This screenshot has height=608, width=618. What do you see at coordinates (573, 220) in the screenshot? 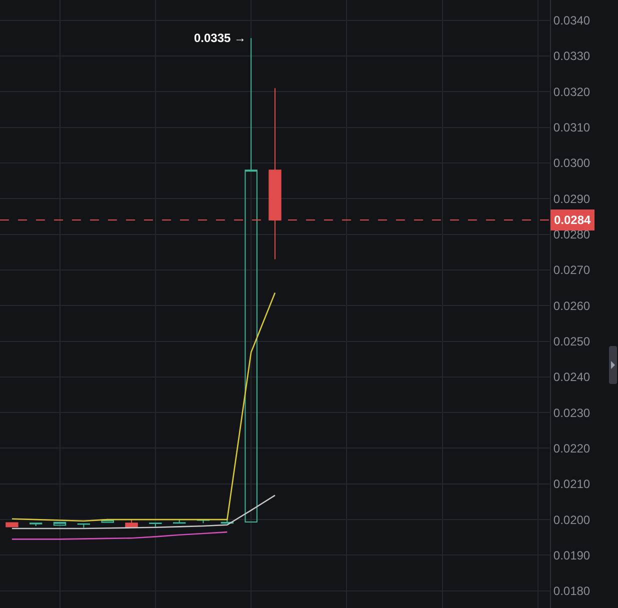
I see `ref-line-label: 0.0284` at bounding box center [573, 220].